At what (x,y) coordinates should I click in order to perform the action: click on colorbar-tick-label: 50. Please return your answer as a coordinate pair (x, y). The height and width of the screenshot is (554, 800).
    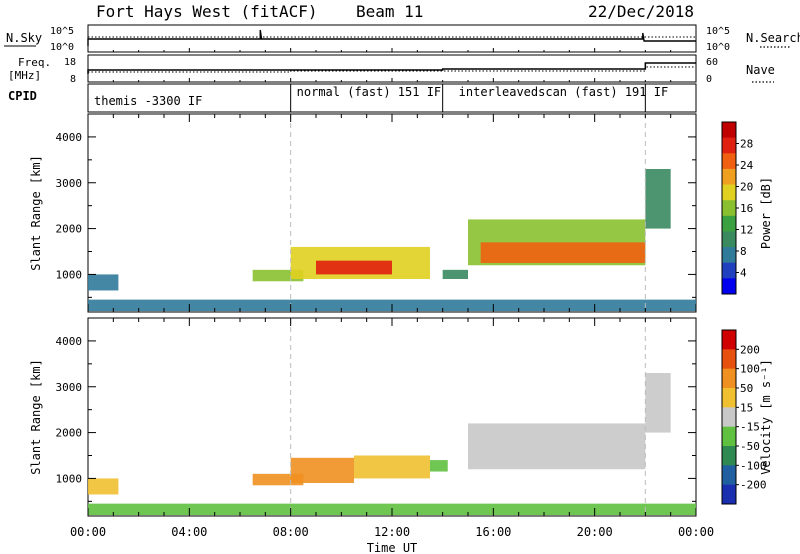
    Looking at the image, I should click on (746, 388).